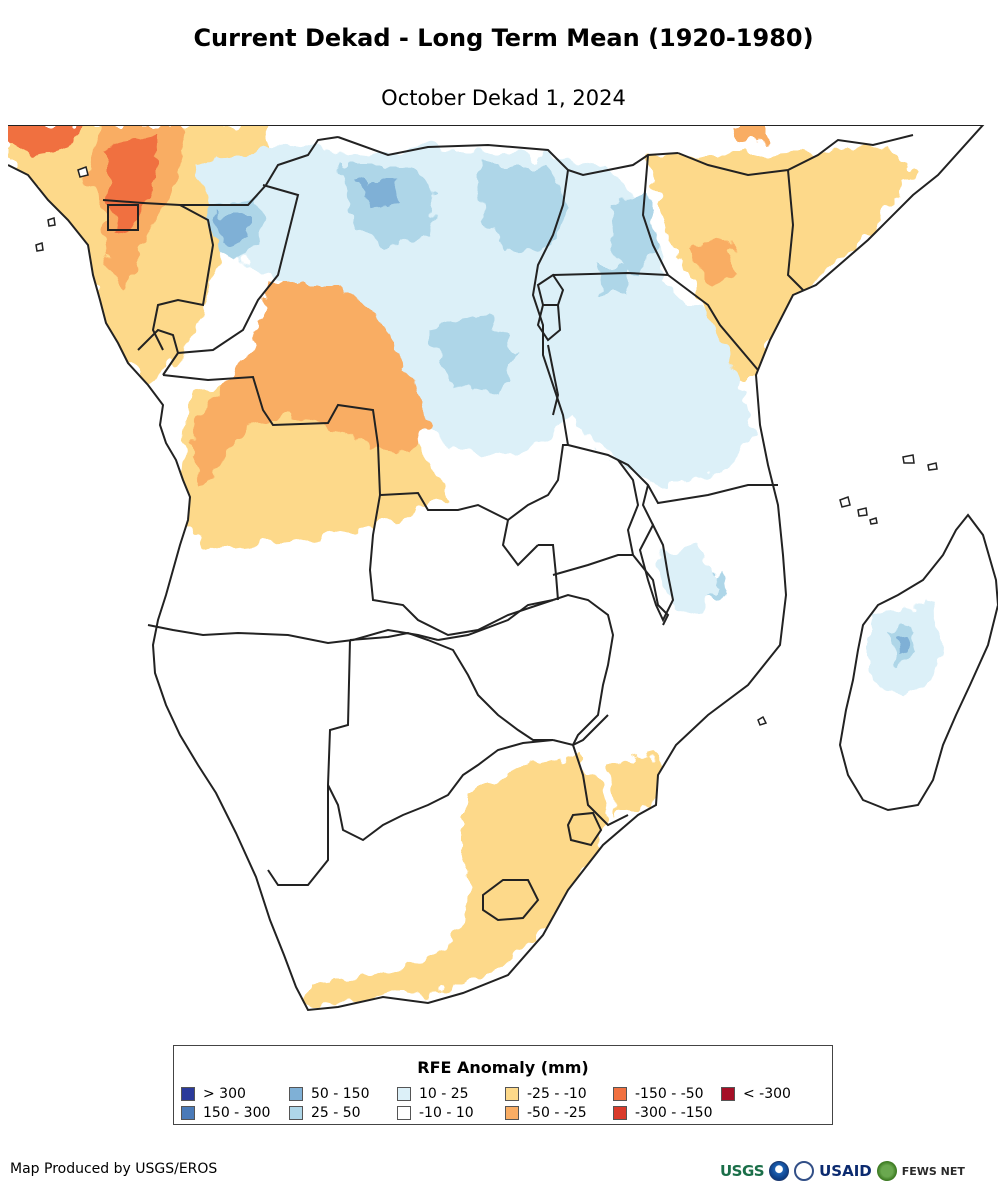  What do you see at coordinates (845, 1171) in the screenshot?
I see `usaid-logo: USAID` at bounding box center [845, 1171].